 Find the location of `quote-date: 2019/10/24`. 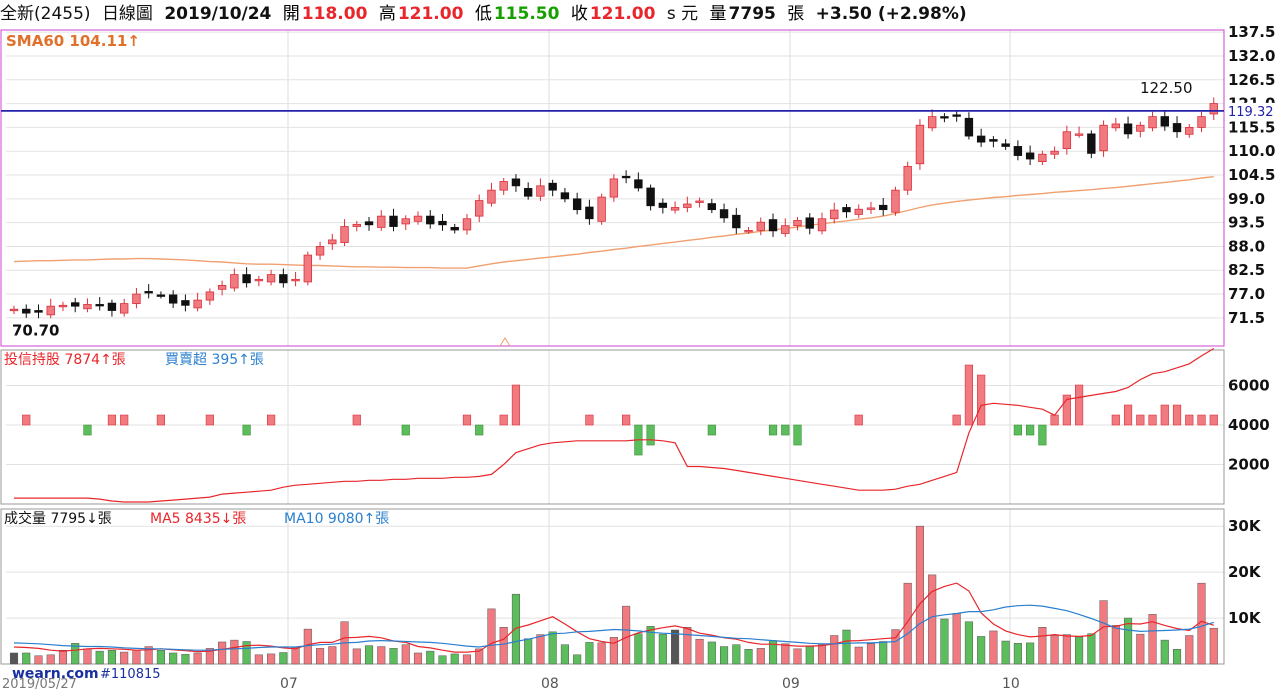

quote-date: 2019/10/24 is located at coordinates (218, 14).